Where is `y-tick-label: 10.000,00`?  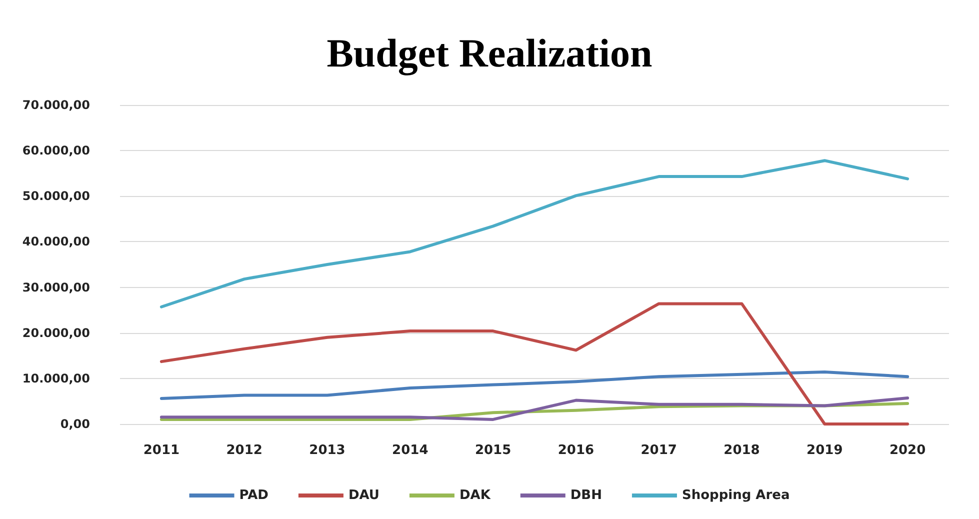 y-tick-label: 10.000,00 is located at coordinates (56, 378).